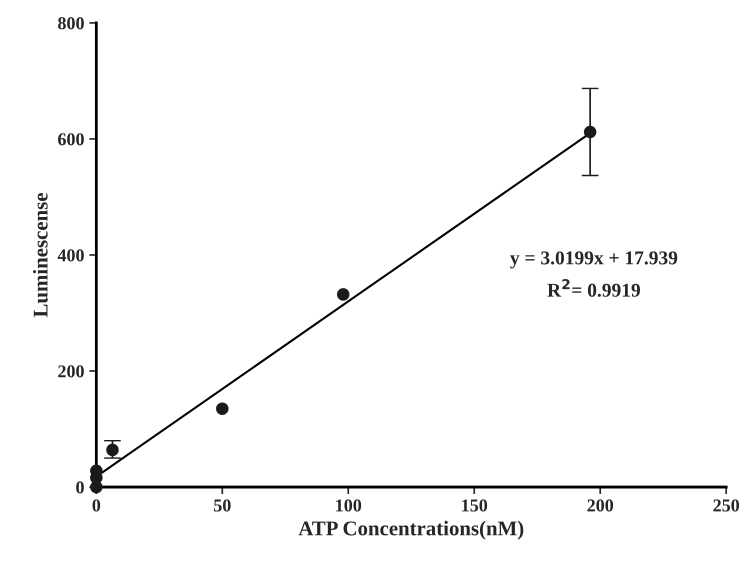  I want to click on x-tick-label: 50, so click(222, 505).